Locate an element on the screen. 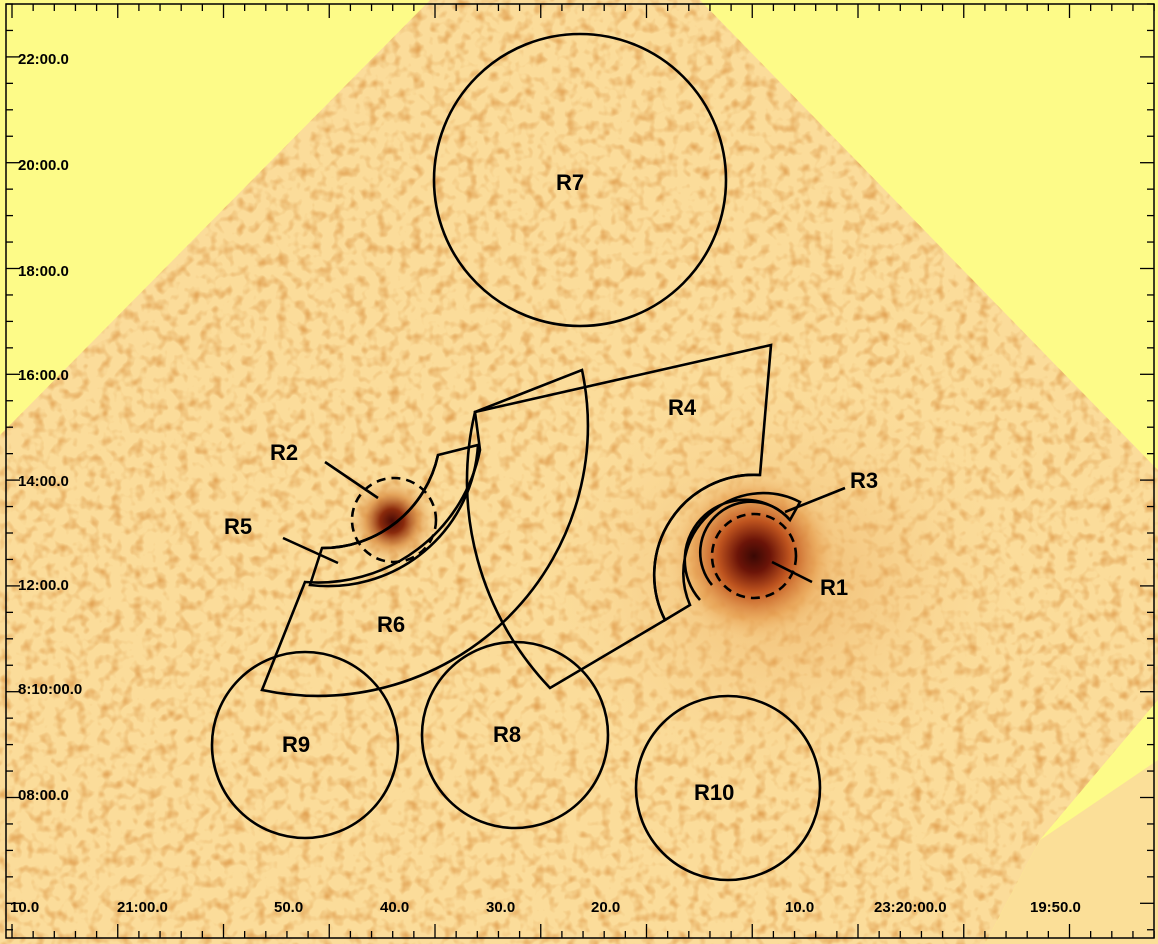 The image size is (1158, 944). label-r4: R4 is located at coordinates (682, 407).